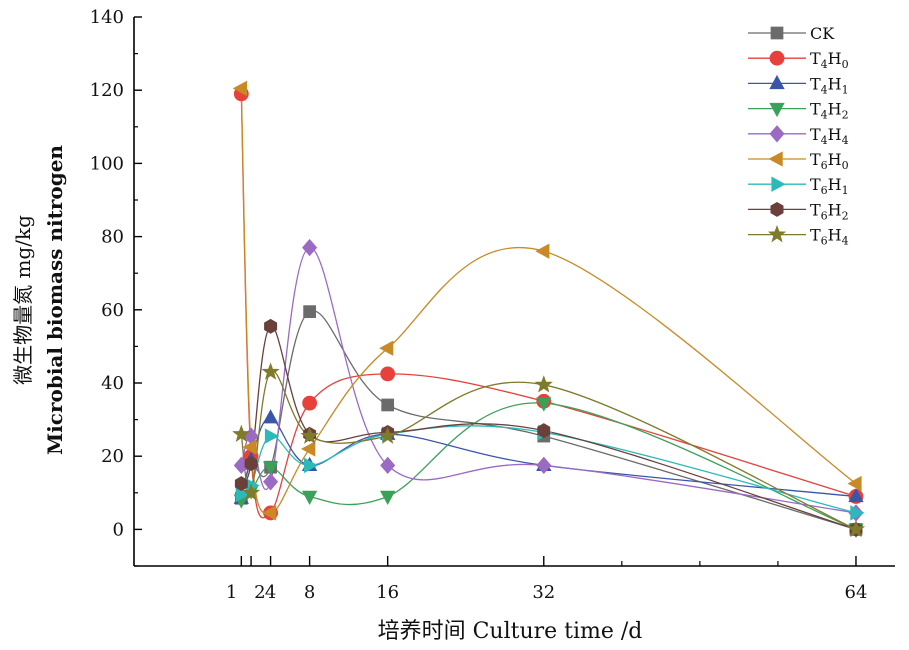  I want to click on data-point-T6H2-x4, so click(271, 326).